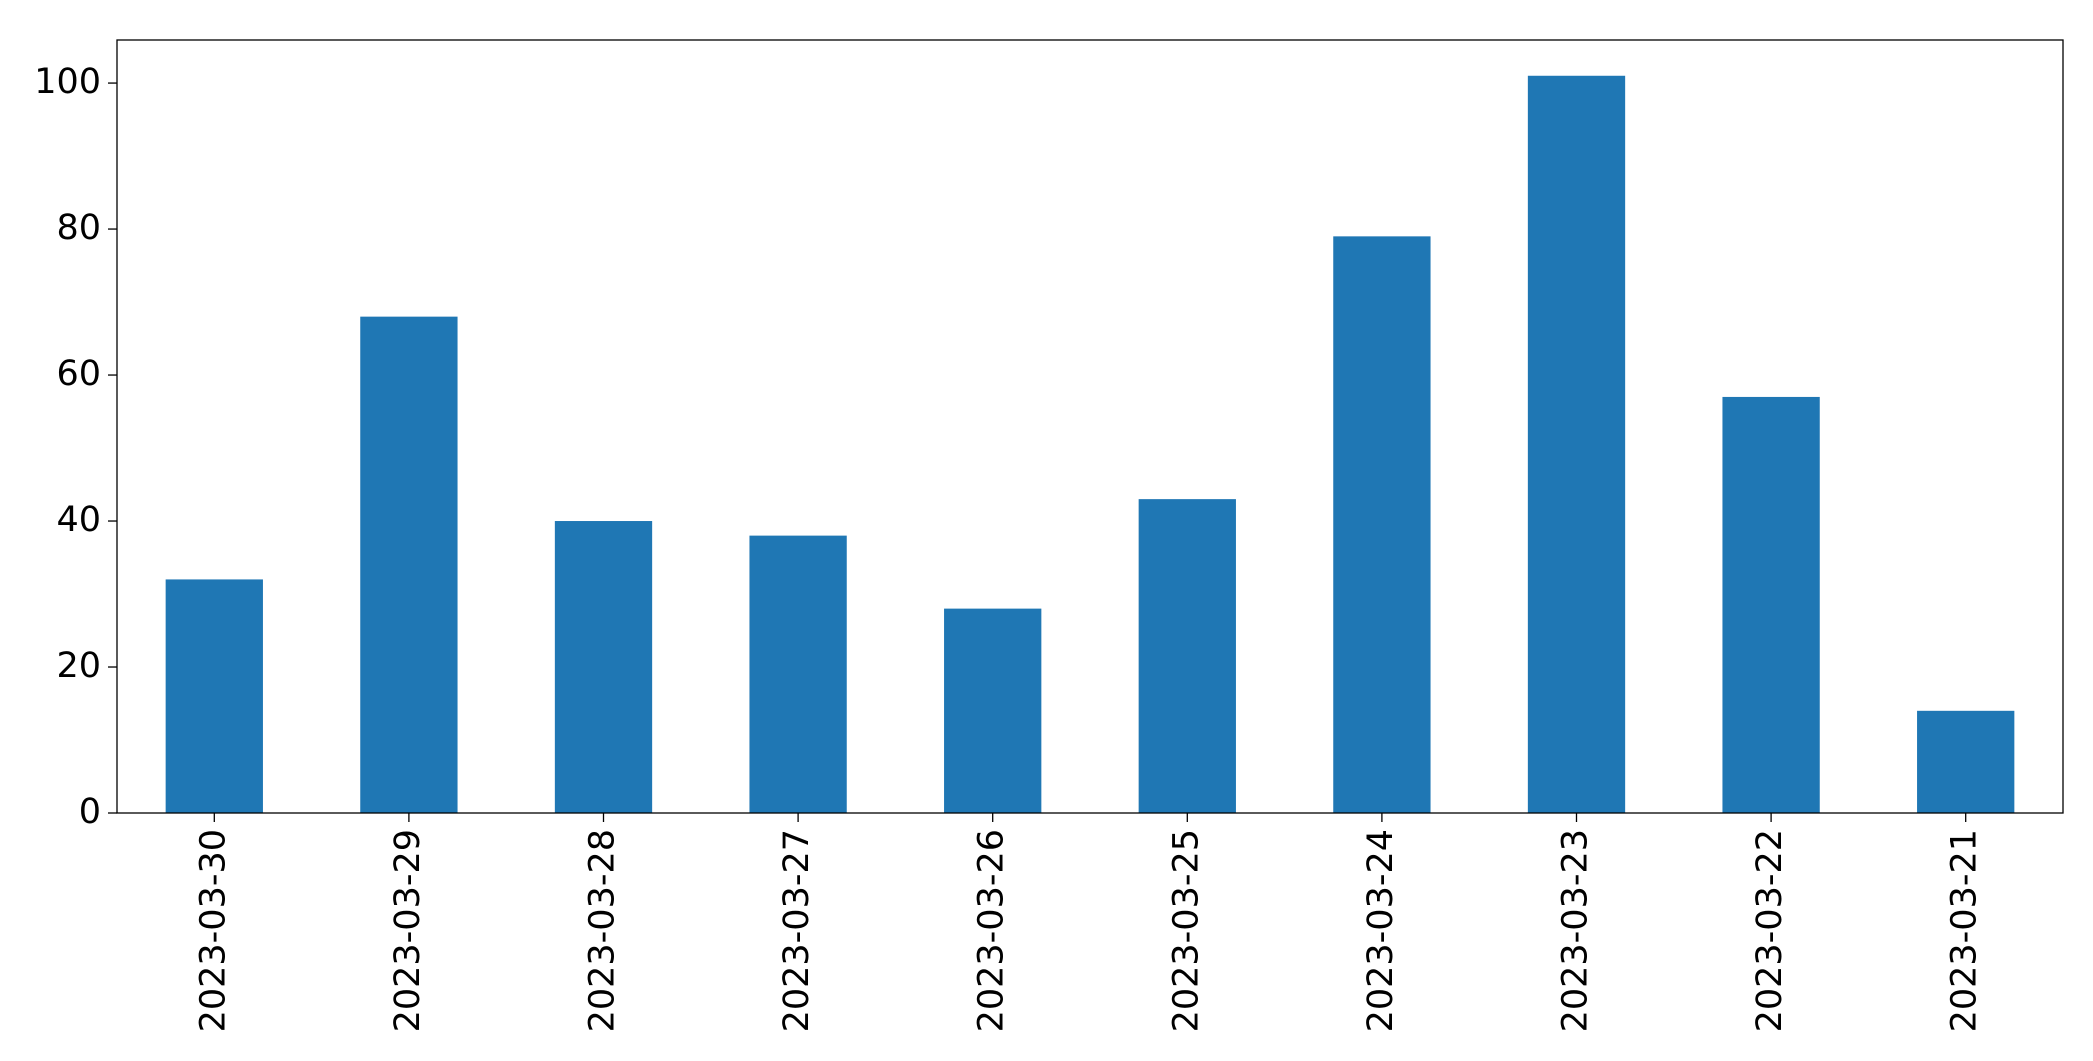 Image resolution: width=2093 pixels, height=1061 pixels. Describe the element at coordinates (992, 930) in the screenshot. I see `x-tick-label: 2023-03-26` at that location.